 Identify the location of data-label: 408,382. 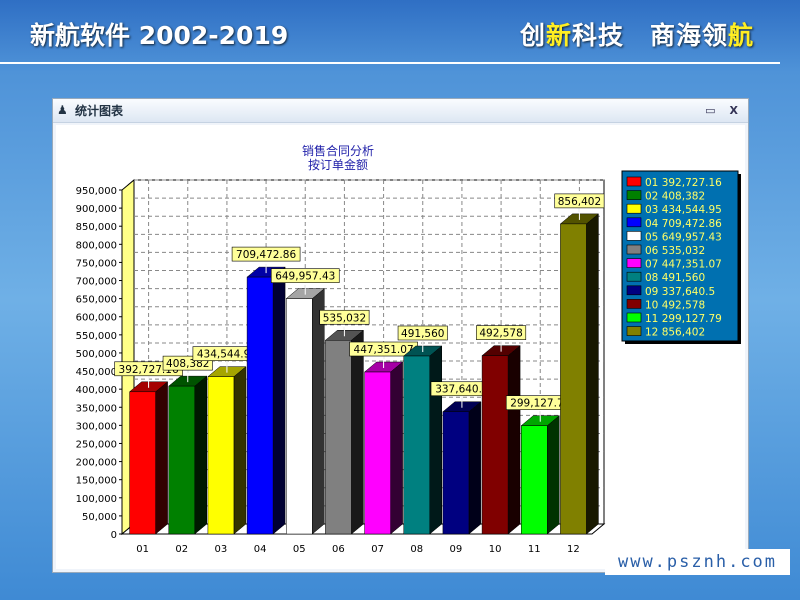
(187, 364).